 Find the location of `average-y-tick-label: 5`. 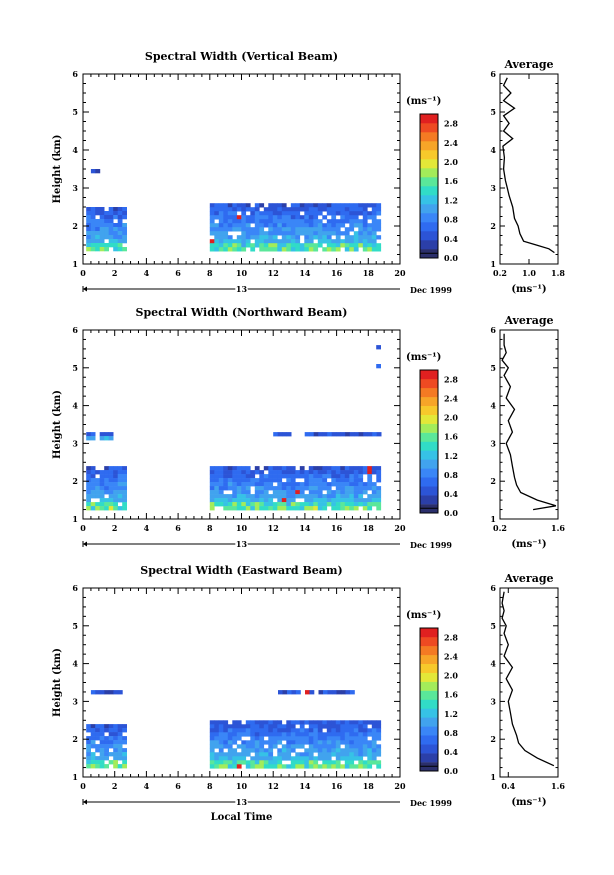

average-y-tick-label: 5 is located at coordinates (493, 626).